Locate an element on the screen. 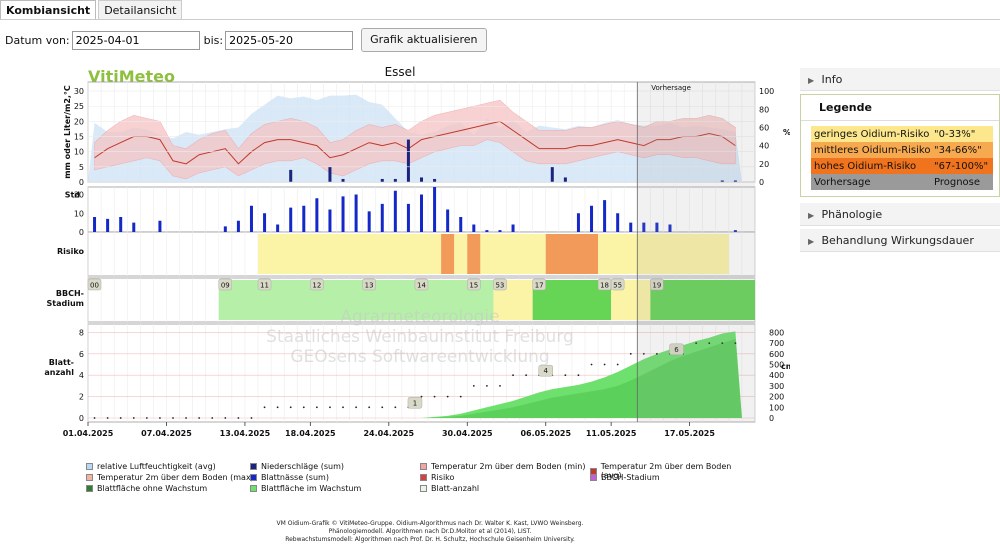 The image size is (1000, 548). bbch-stage-label: 18 is located at coordinates (604, 286).